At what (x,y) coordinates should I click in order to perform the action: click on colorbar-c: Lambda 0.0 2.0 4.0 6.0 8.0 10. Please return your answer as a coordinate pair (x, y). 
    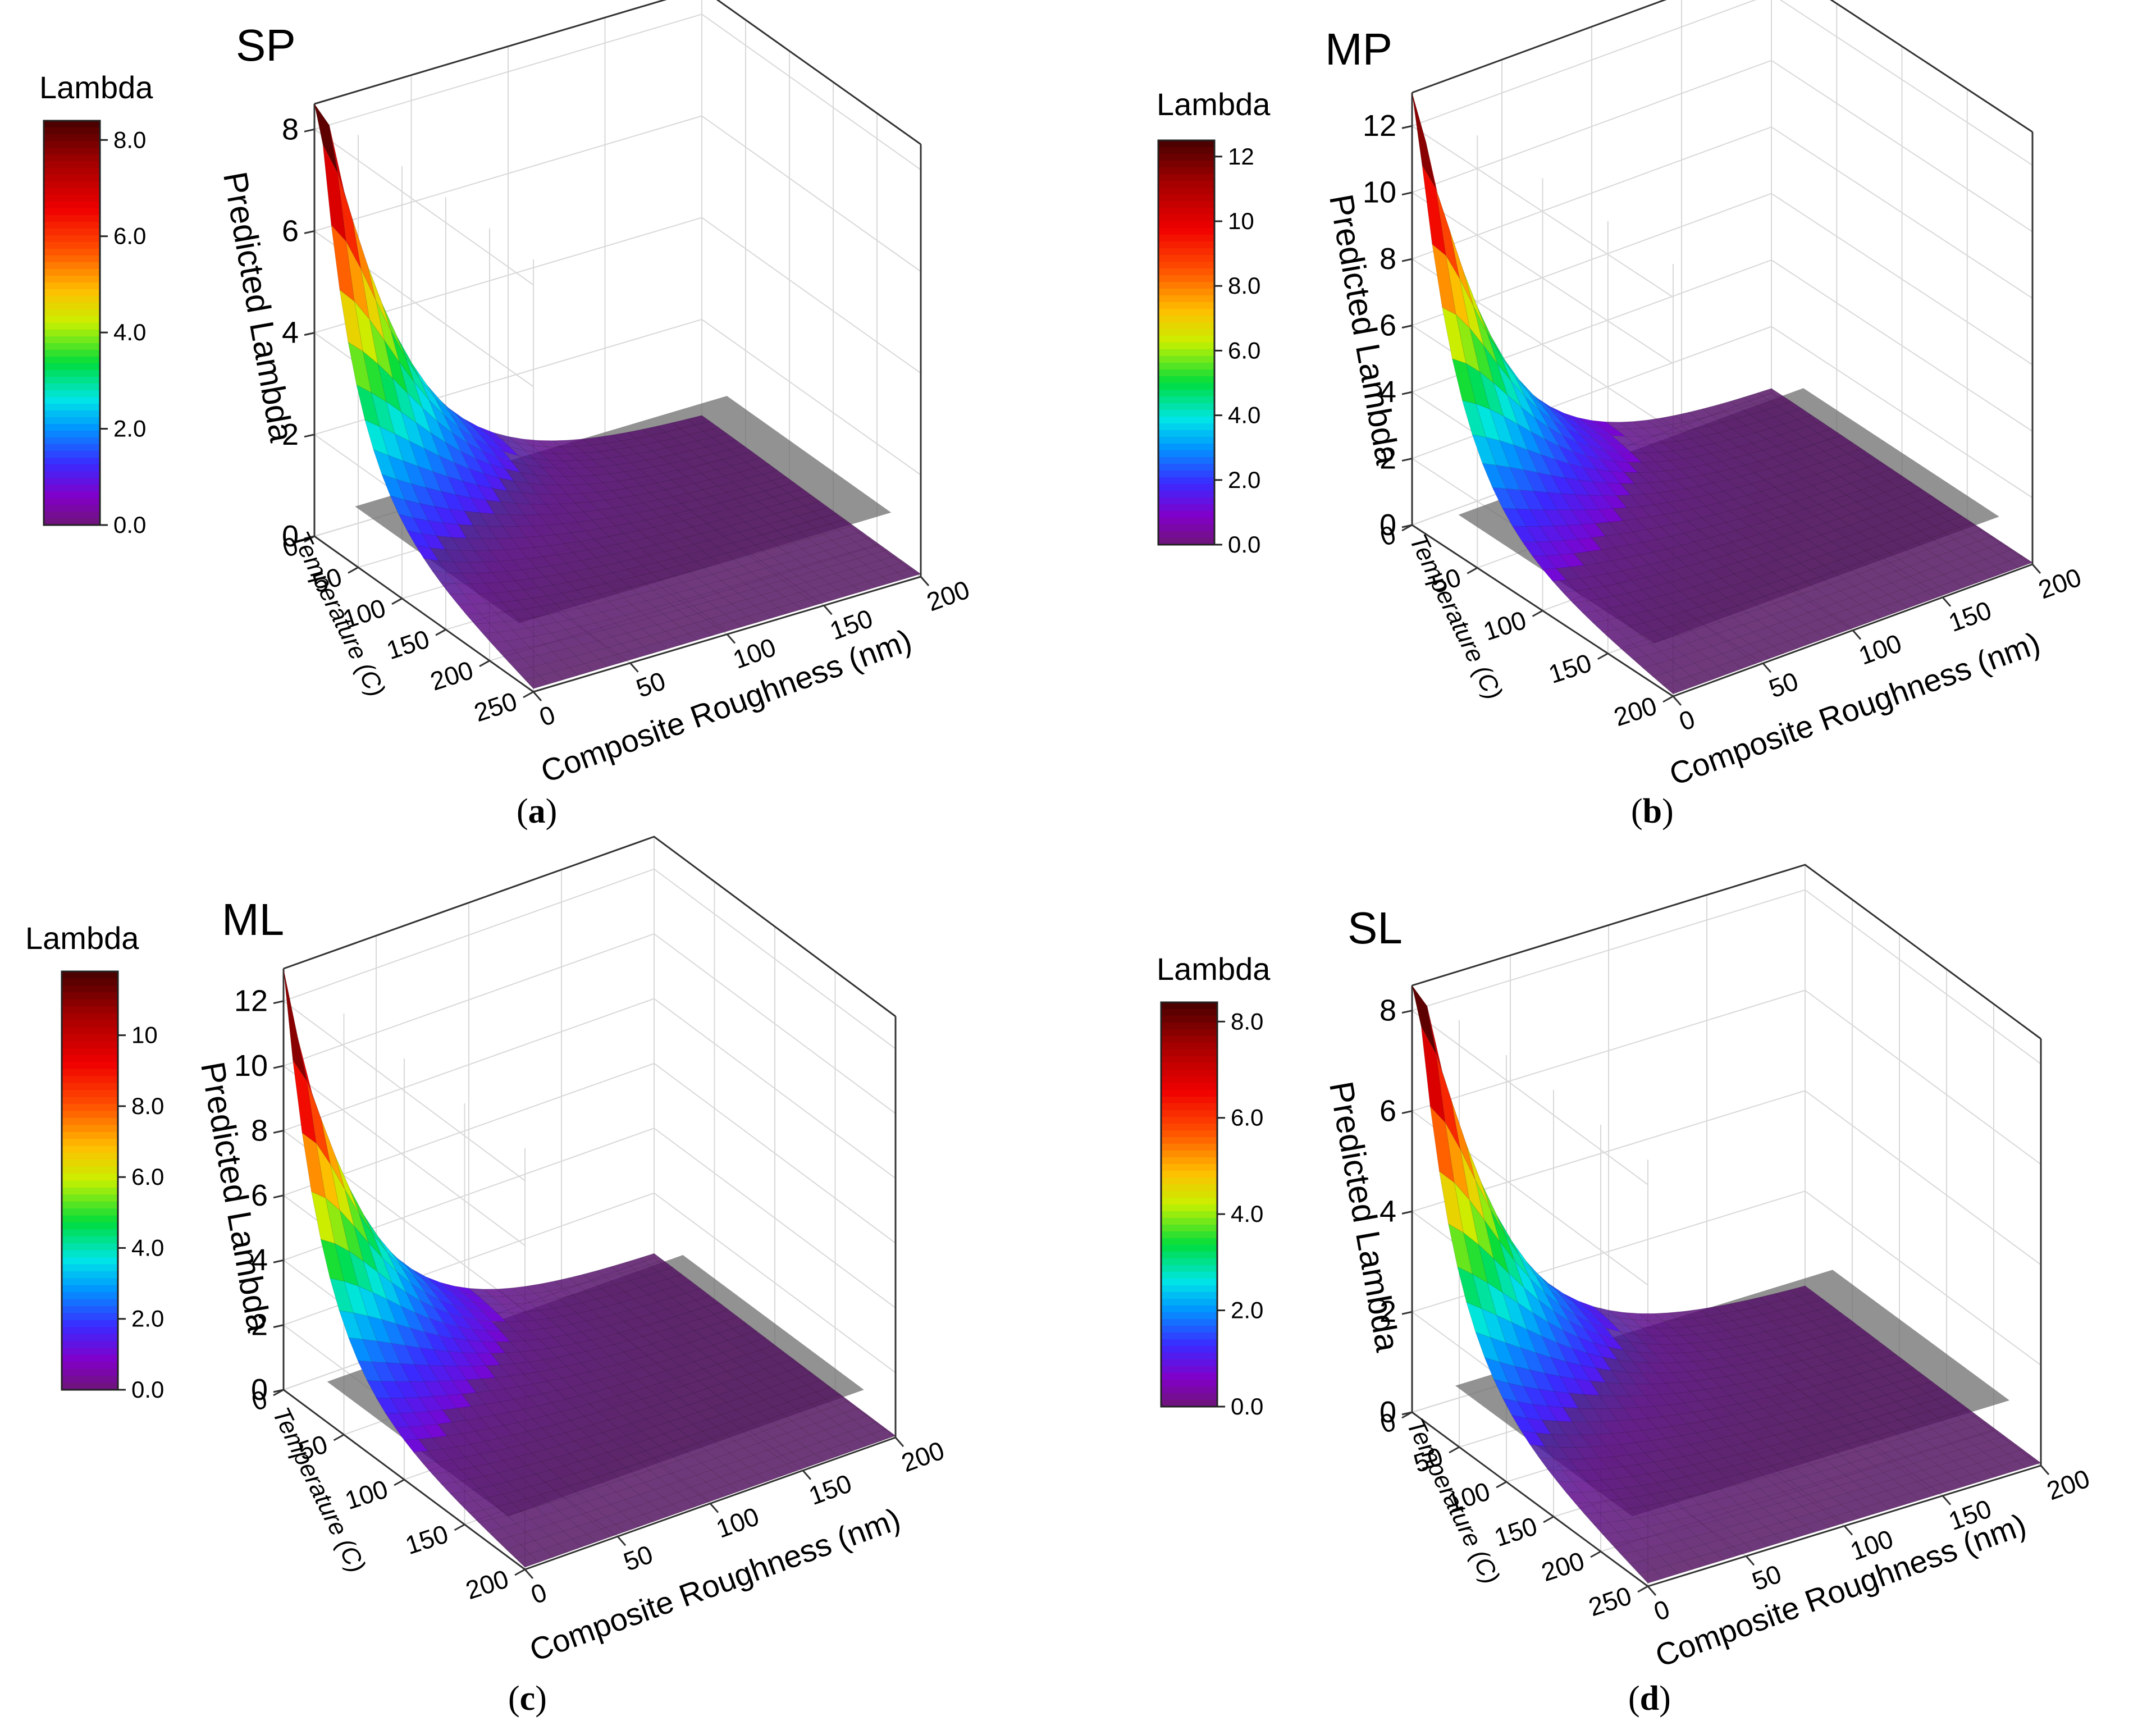
    Looking at the image, I should click on (94, 1161).